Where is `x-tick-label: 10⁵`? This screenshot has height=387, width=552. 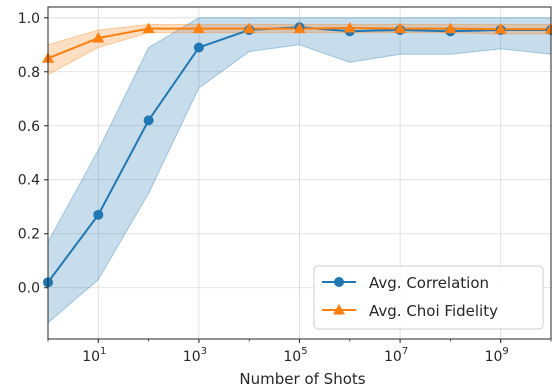
x-tick-label: 10⁵ is located at coordinates (295, 355).